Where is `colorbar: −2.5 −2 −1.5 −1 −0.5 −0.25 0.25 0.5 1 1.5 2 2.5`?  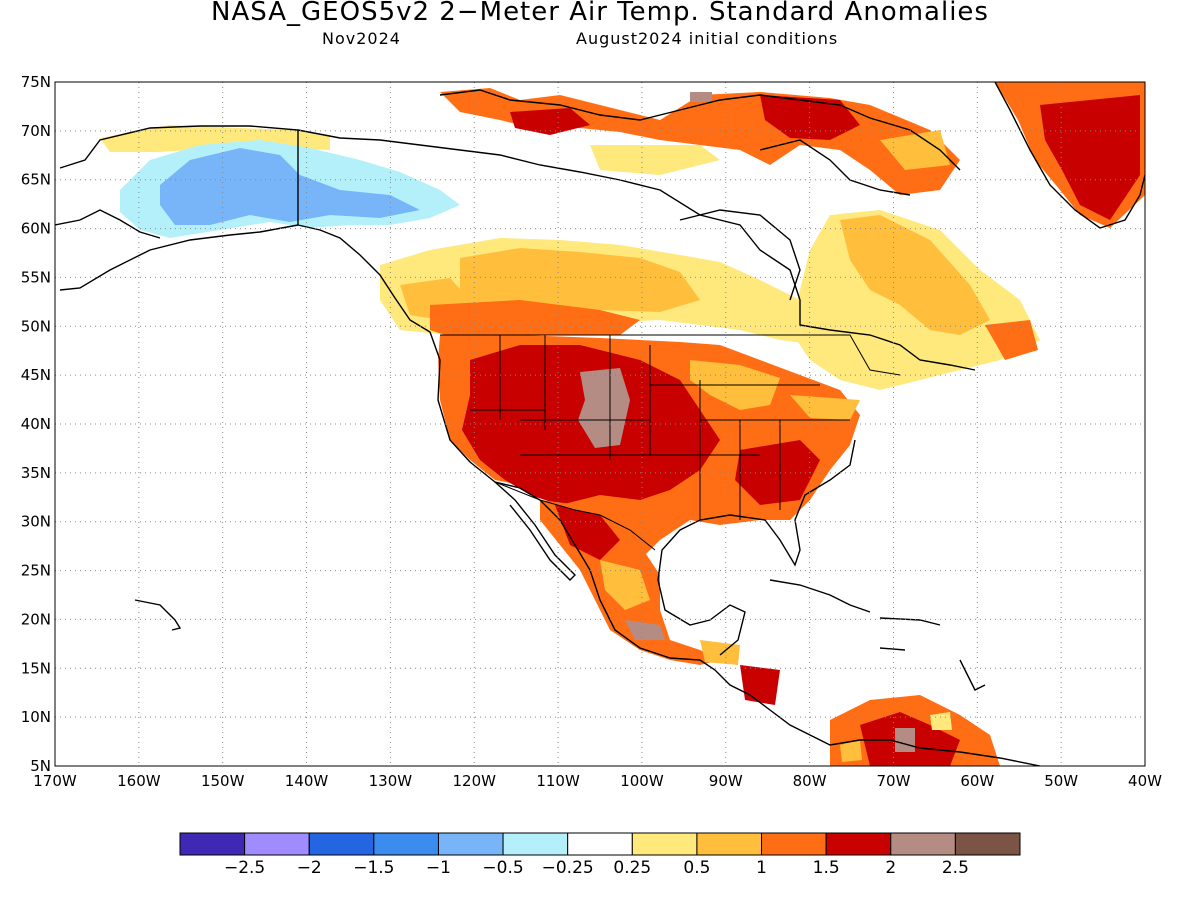
colorbar: −2.5 −2 −1.5 −1 −0.5 −0.25 0.25 0.5 1 1.5 2 2.5 is located at coordinates (600, 855).